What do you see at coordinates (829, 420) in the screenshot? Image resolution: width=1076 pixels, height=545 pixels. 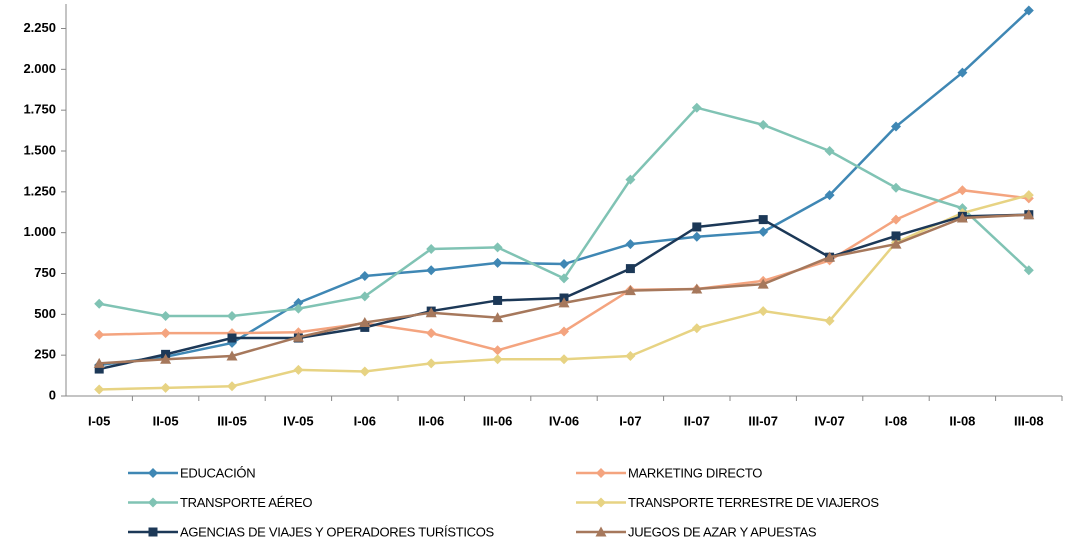 I see `x-tick-label: IV-07` at bounding box center [829, 420].